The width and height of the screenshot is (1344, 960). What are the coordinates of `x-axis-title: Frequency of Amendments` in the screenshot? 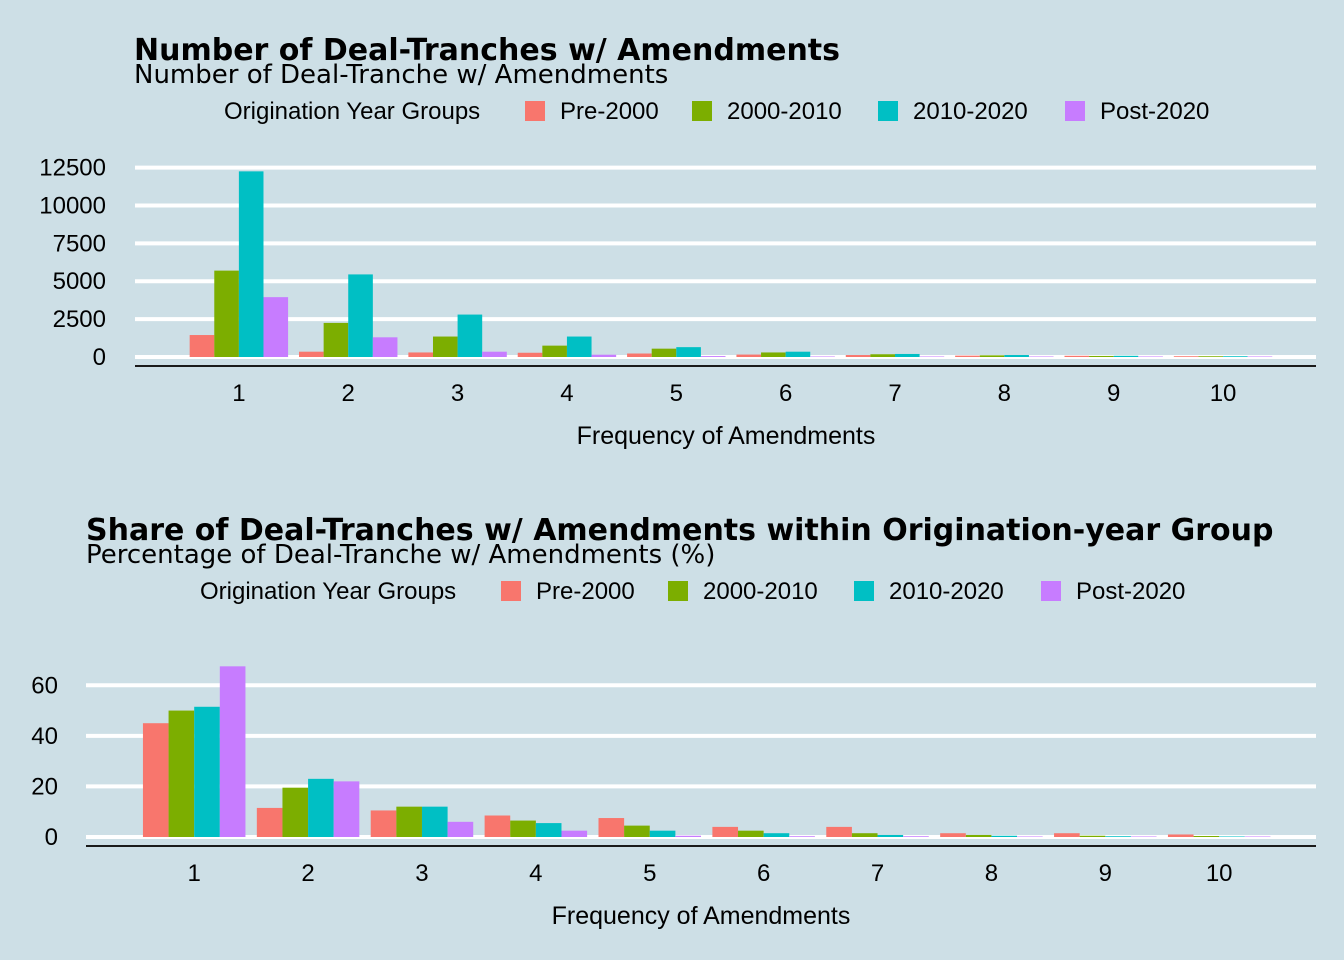 It's located at (701, 916).